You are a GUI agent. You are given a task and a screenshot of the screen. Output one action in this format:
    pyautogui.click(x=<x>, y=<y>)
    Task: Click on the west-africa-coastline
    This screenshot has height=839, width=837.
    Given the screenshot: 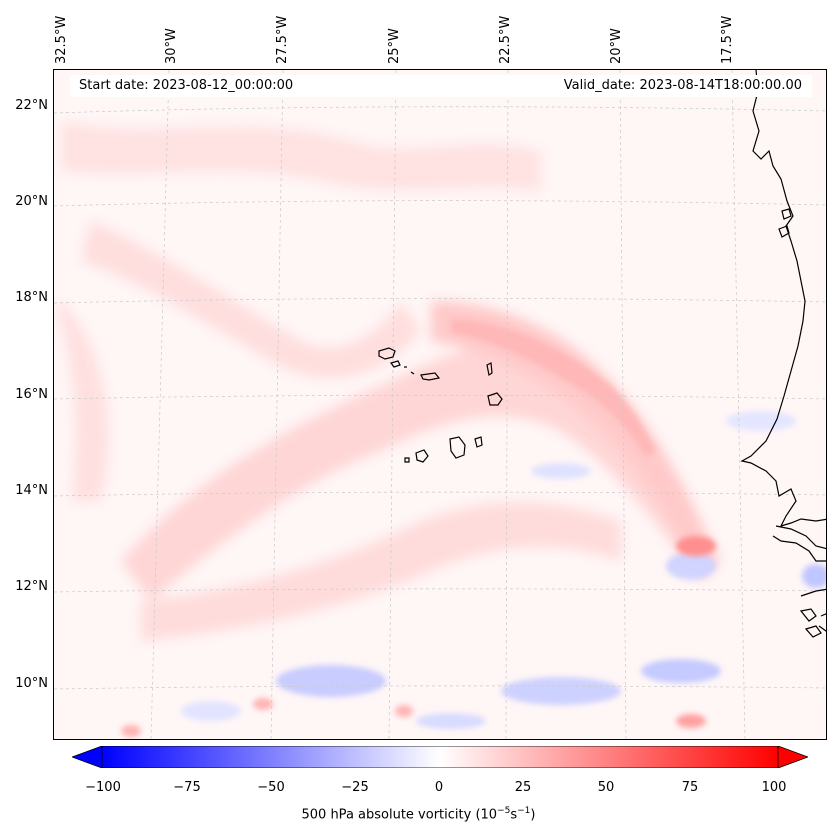 What is the action you would take?
    pyautogui.click(x=783, y=354)
    